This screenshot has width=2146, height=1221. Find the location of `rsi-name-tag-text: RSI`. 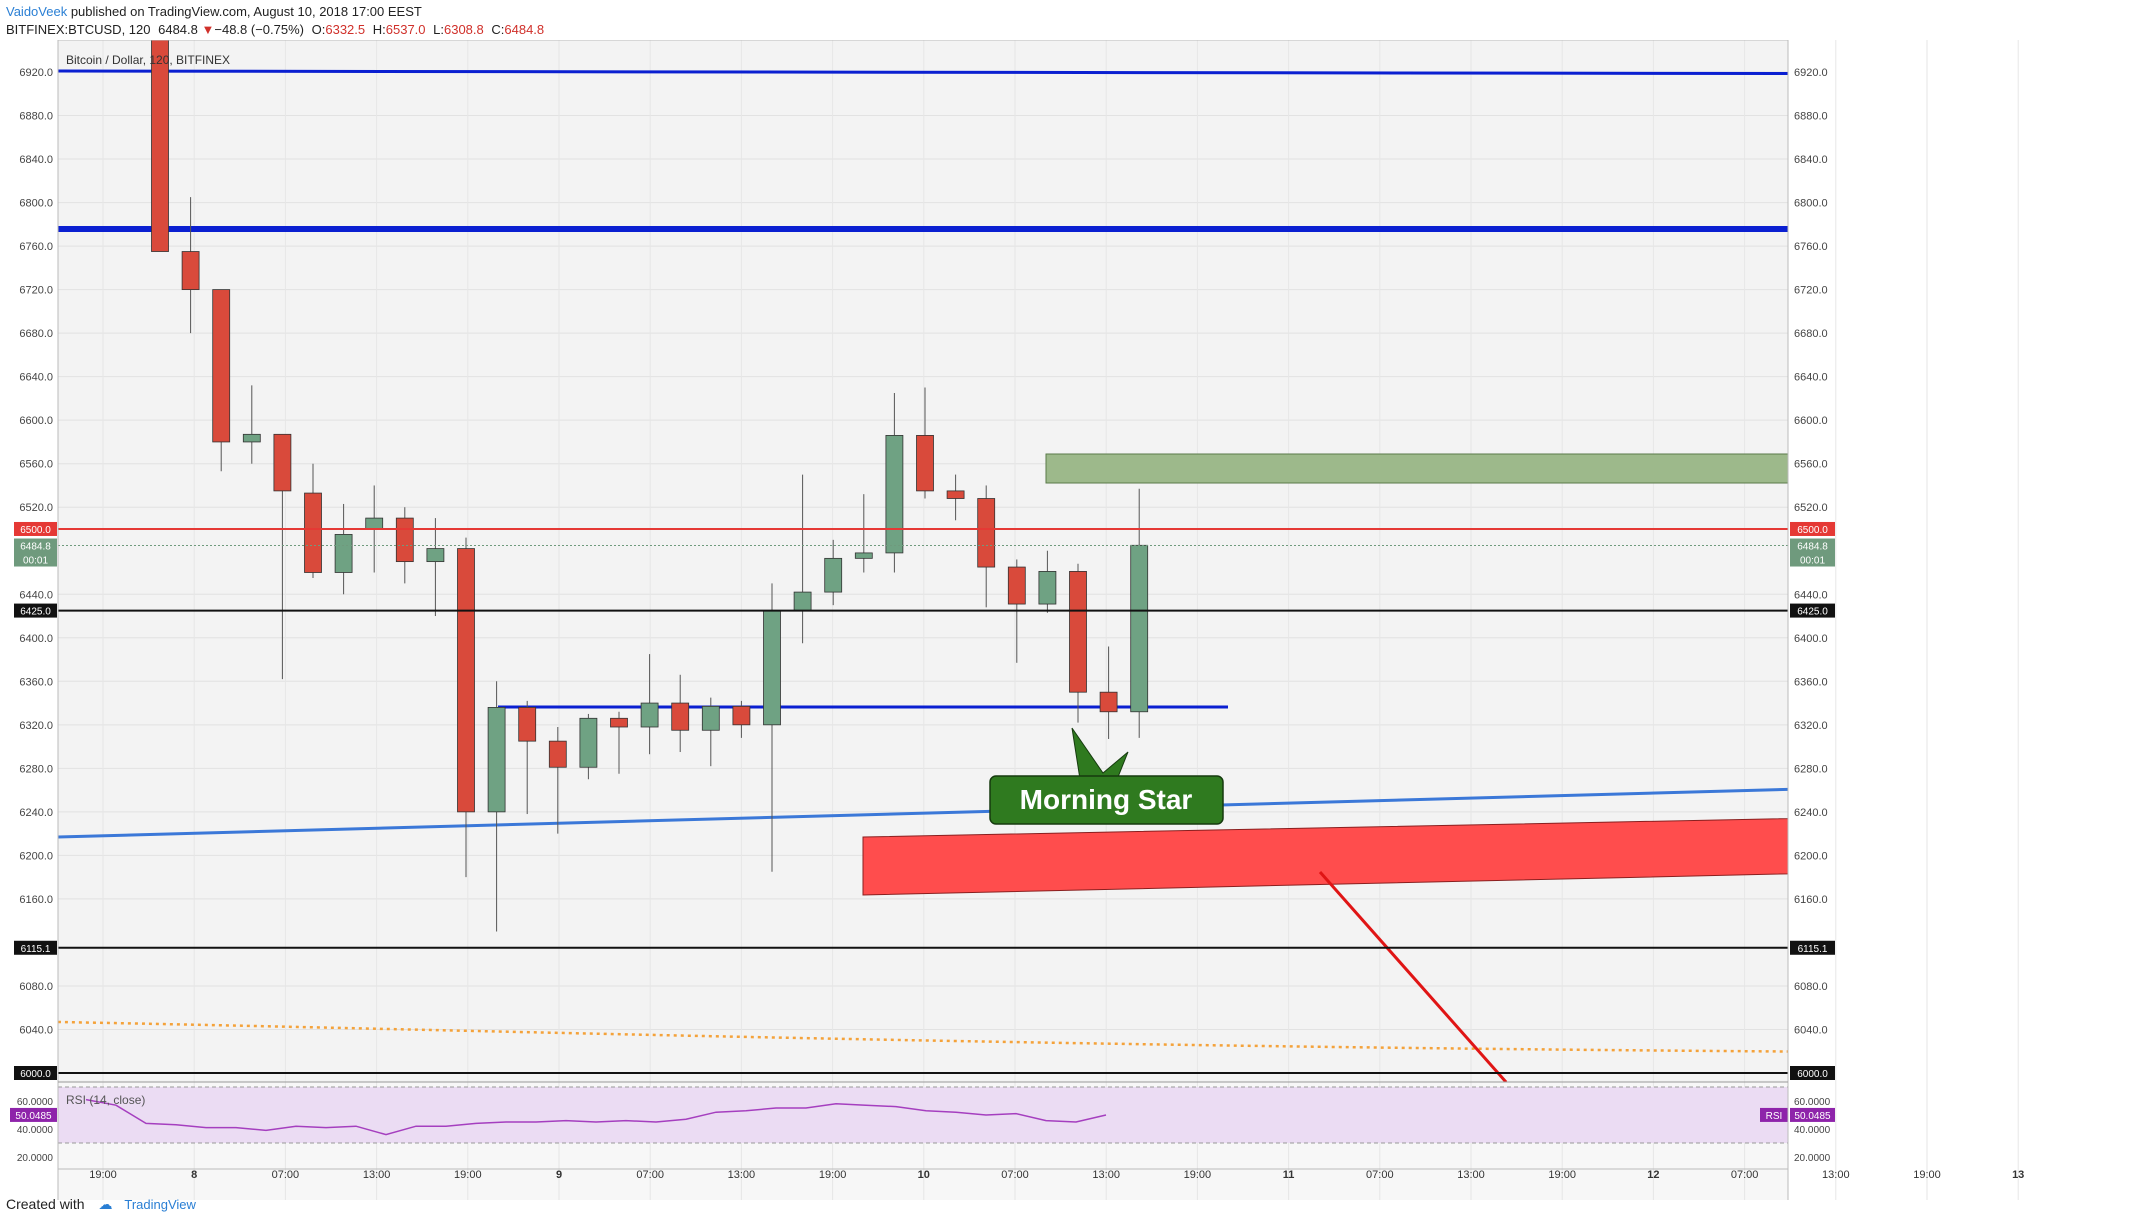

rsi-name-tag-text: RSI is located at coordinates (1774, 1116).